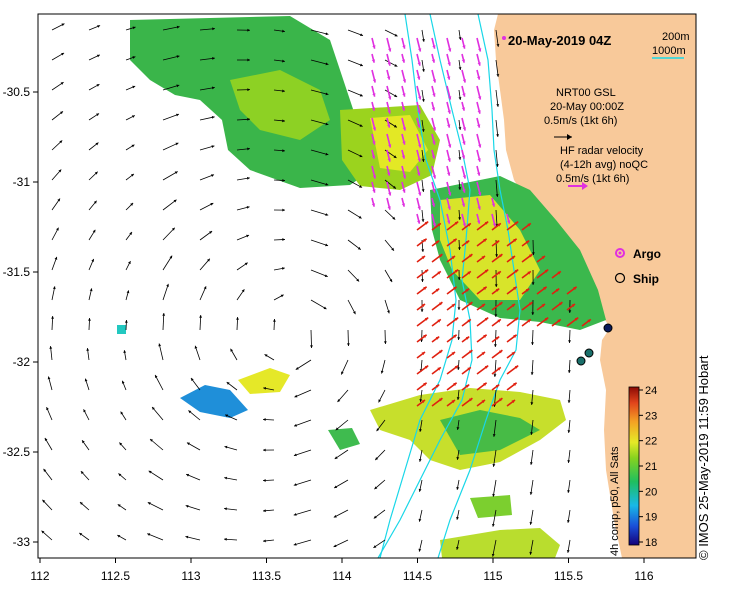 The height and width of the screenshot is (592, 739). Describe the element at coordinates (22, 182) in the screenshot. I see `y-tick-label: -31` at that location.